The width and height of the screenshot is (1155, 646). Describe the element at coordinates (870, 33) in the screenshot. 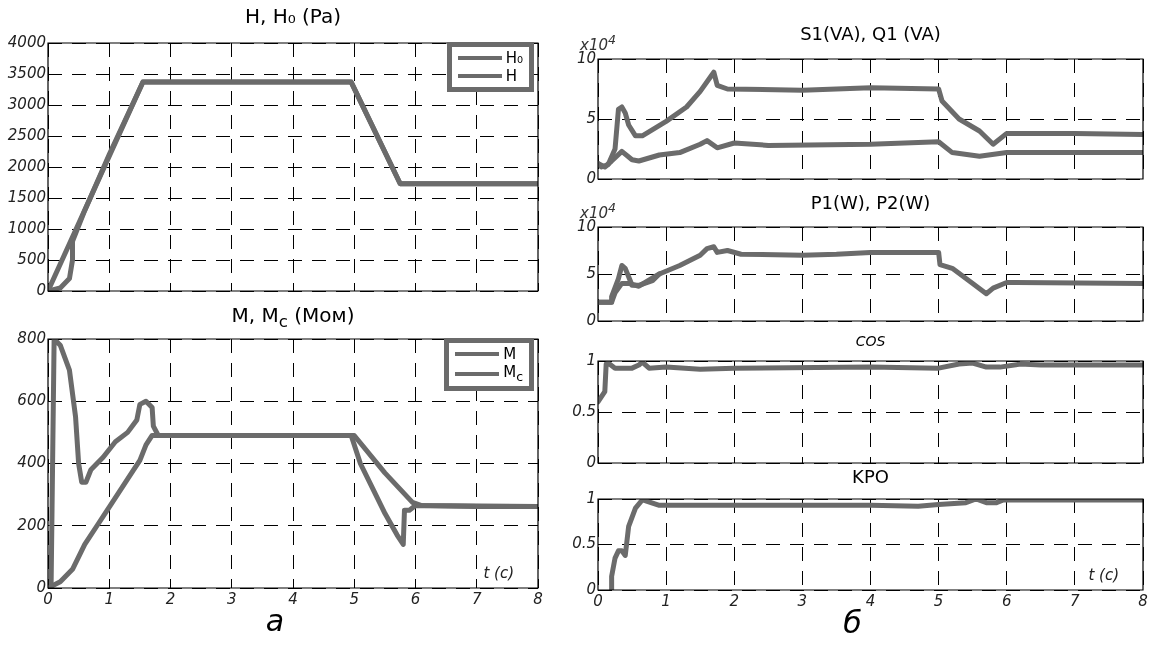

I see `chart-title: S1(VA), Q1 (VA)` at that location.